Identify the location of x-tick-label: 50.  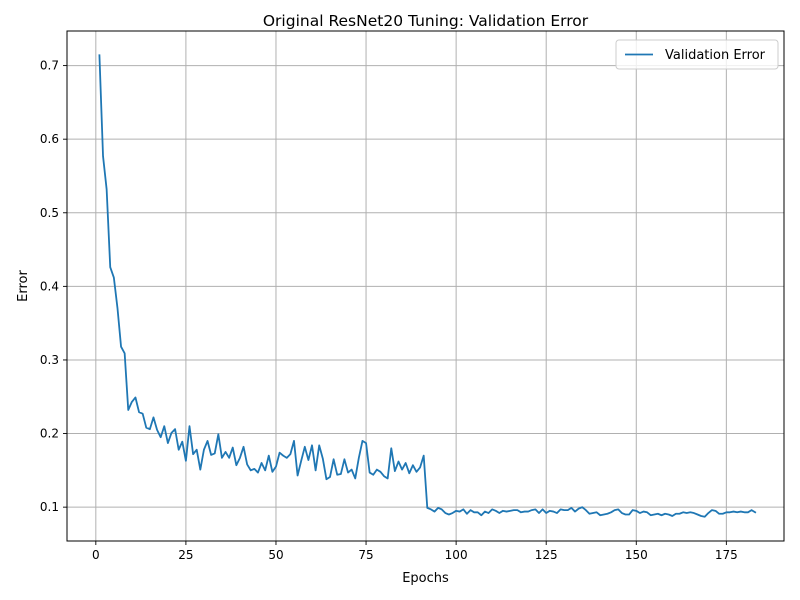
(275, 555).